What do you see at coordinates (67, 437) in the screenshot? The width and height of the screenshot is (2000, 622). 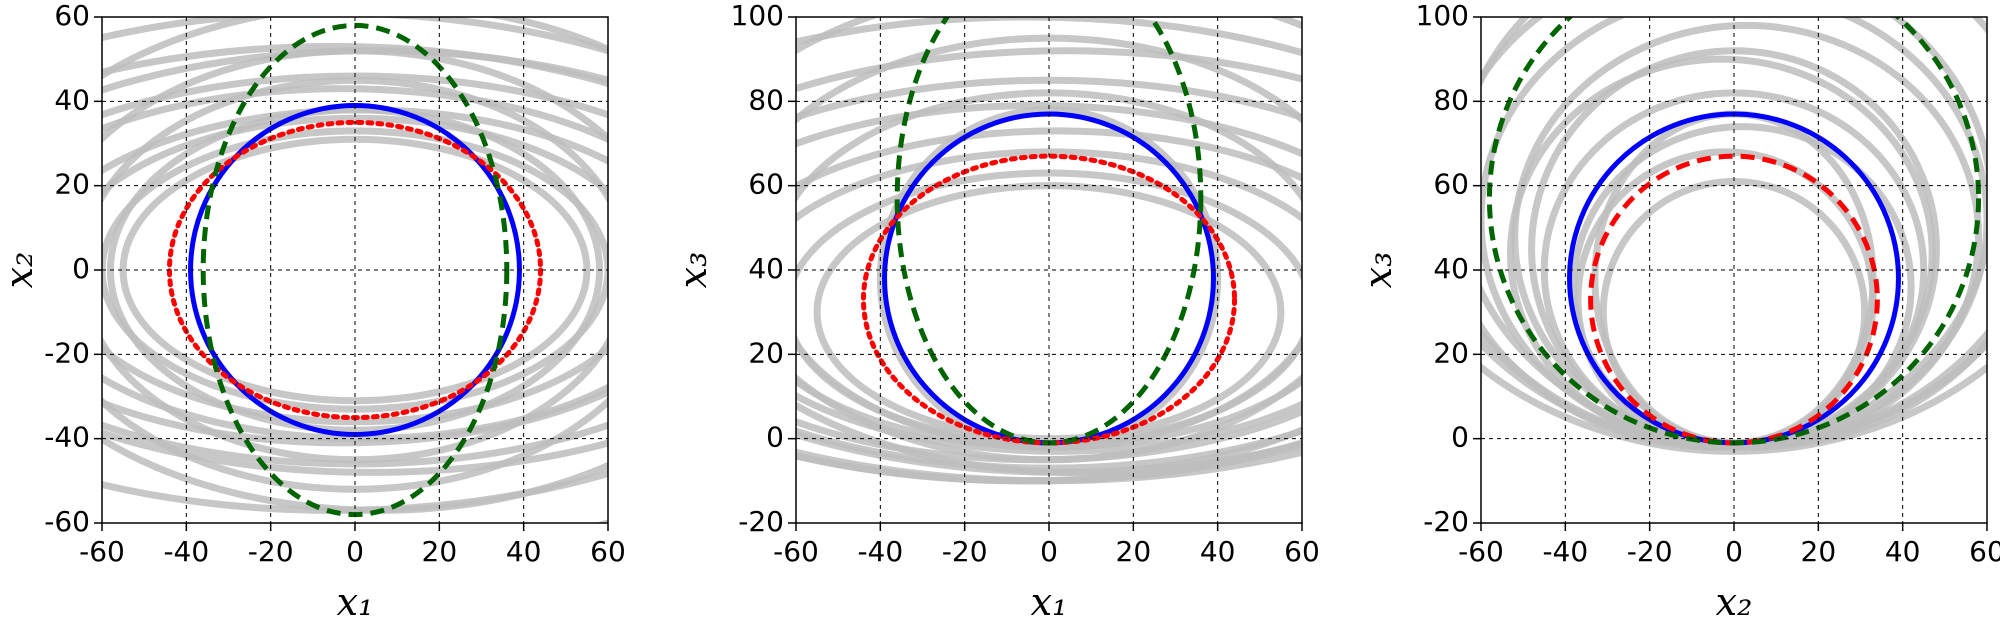 I see `y-tick-label: -40` at bounding box center [67, 437].